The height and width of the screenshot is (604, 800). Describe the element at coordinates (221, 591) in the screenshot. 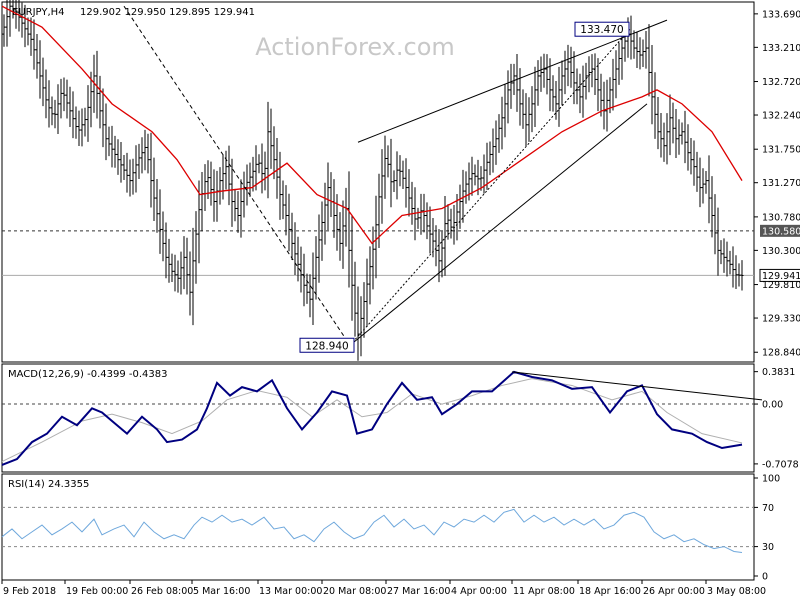

I see `x-tick-label: 5 Mar 16:00` at that location.